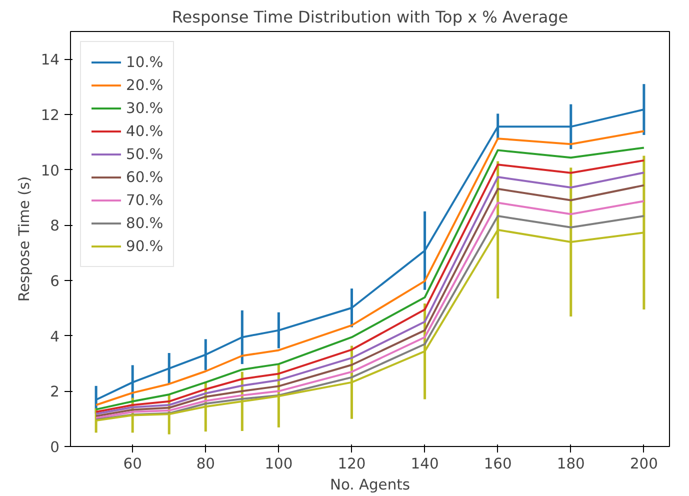 The width and height of the screenshot is (689, 496). What do you see at coordinates (145, 223) in the screenshot?
I see `legend-label: 80.%` at bounding box center [145, 223].